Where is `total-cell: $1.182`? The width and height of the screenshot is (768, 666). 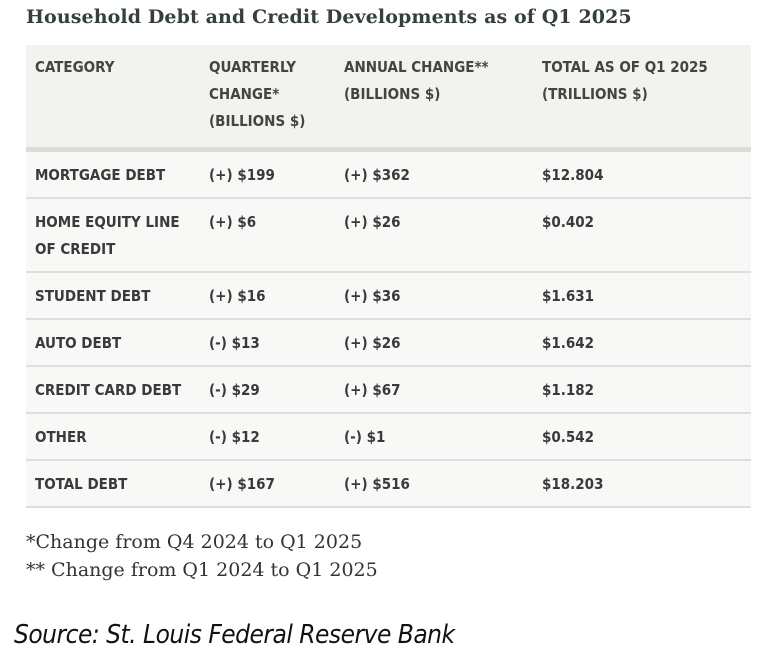 total-cell: $1.182 is located at coordinates (568, 390).